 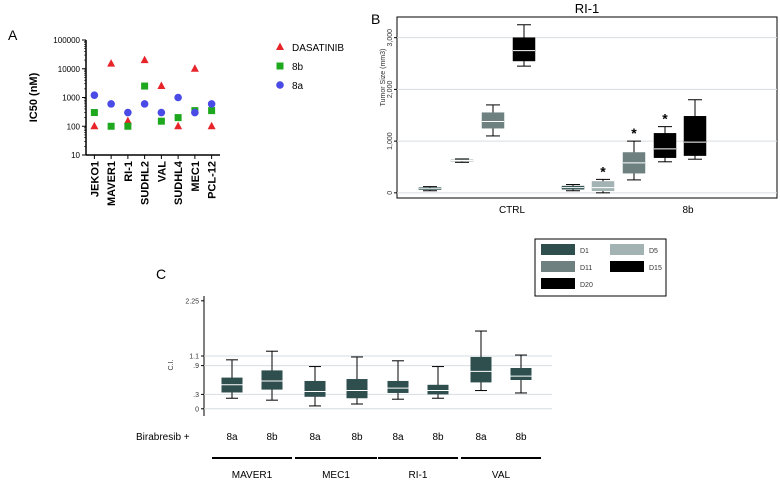 What do you see at coordinates (390, 90) in the screenshot?
I see `y-tick-label: 2,000` at bounding box center [390, 90].